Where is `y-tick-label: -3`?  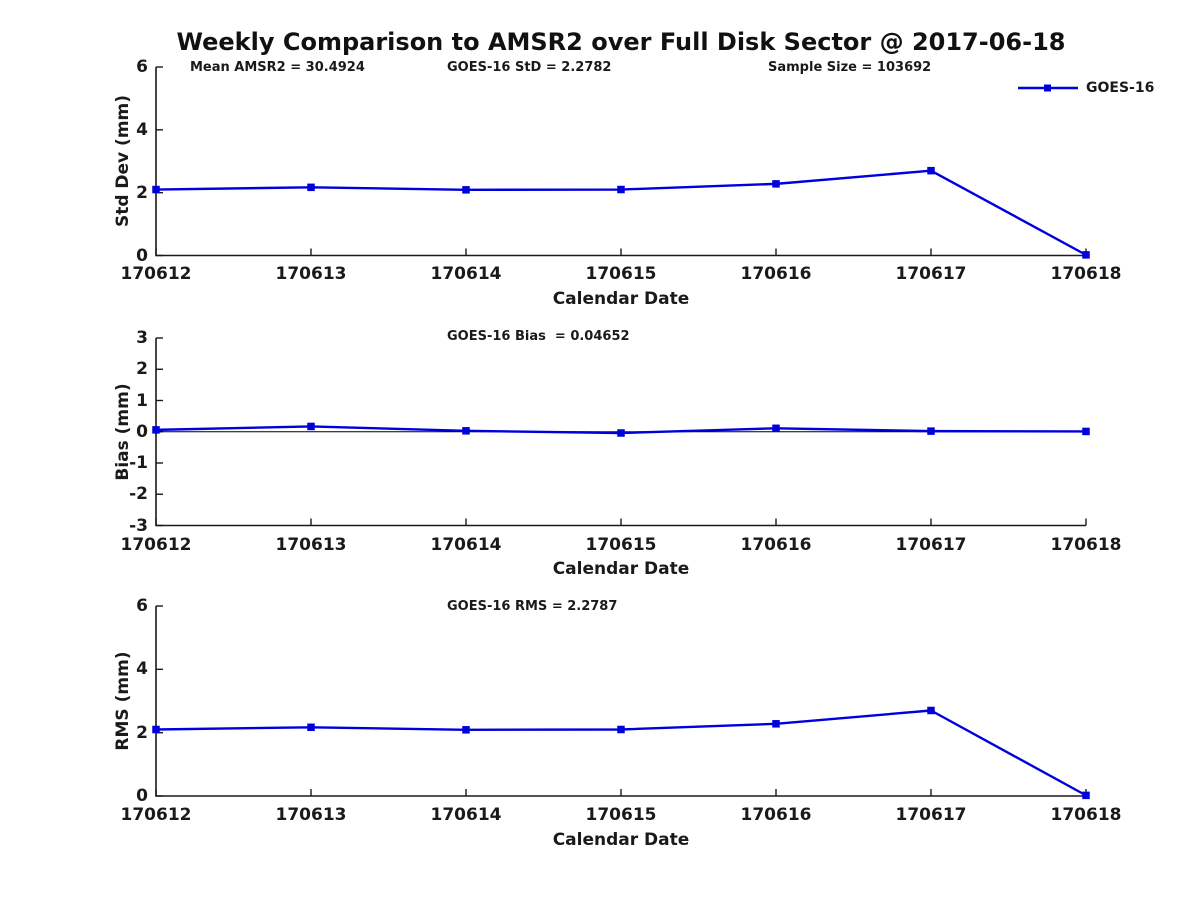 y-tick-label: -3 is located at coordinates (138, 525).